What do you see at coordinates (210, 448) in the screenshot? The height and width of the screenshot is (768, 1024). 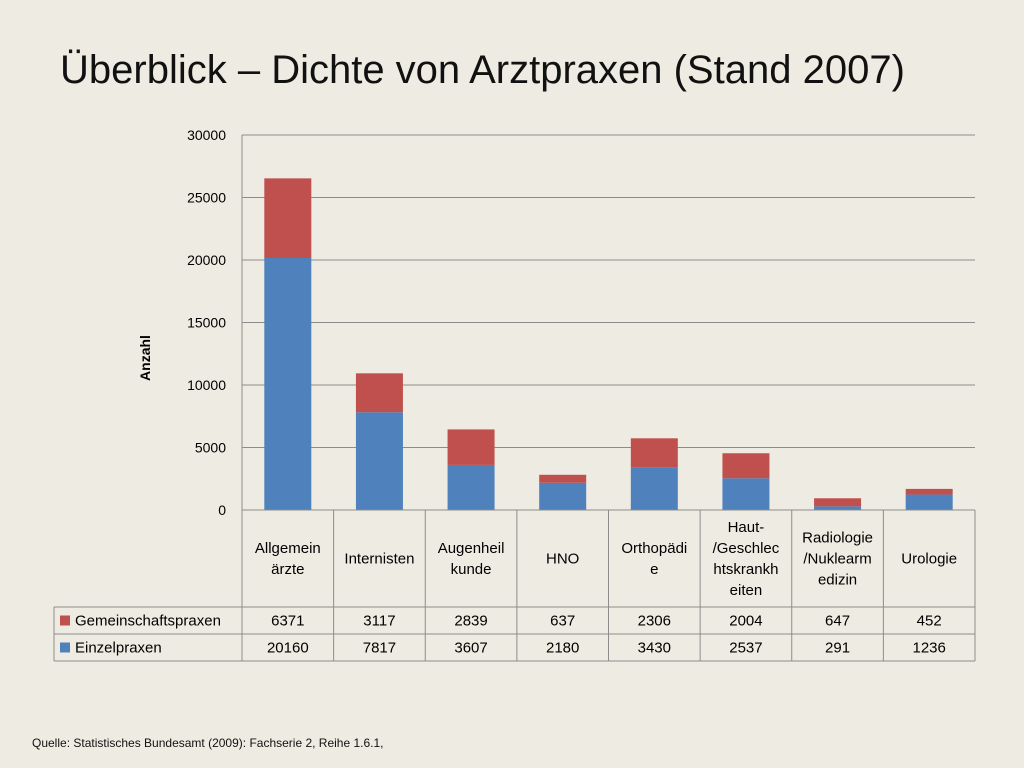 I see `y-tick-label: 5000` at bounding box center [210, 448].